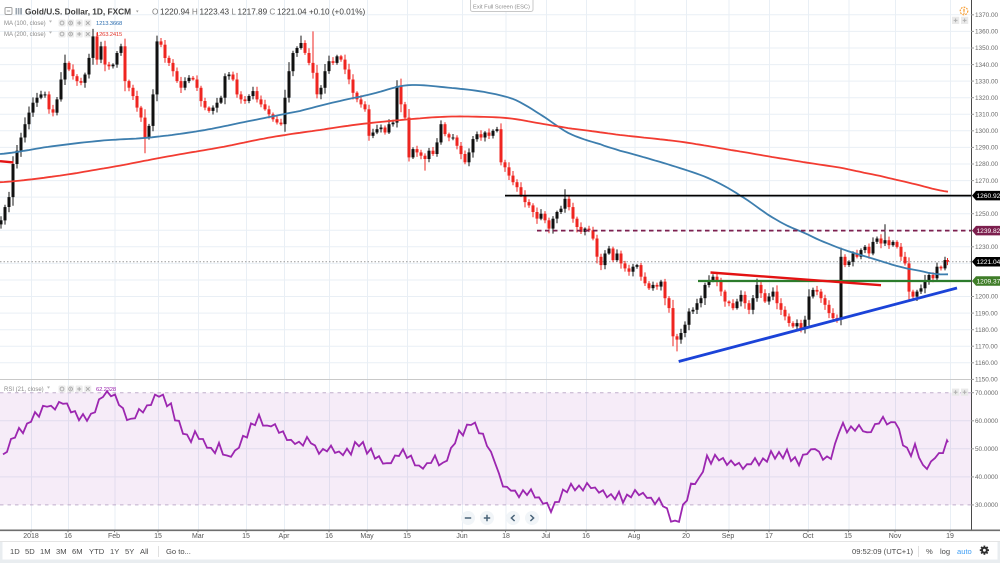 The height and width of the screenshot is (563, 1000). What do you see at coordinates (986, 363) in the screenshot?
I see `svg-text: 1160.00` at bounding box center [986, 363].